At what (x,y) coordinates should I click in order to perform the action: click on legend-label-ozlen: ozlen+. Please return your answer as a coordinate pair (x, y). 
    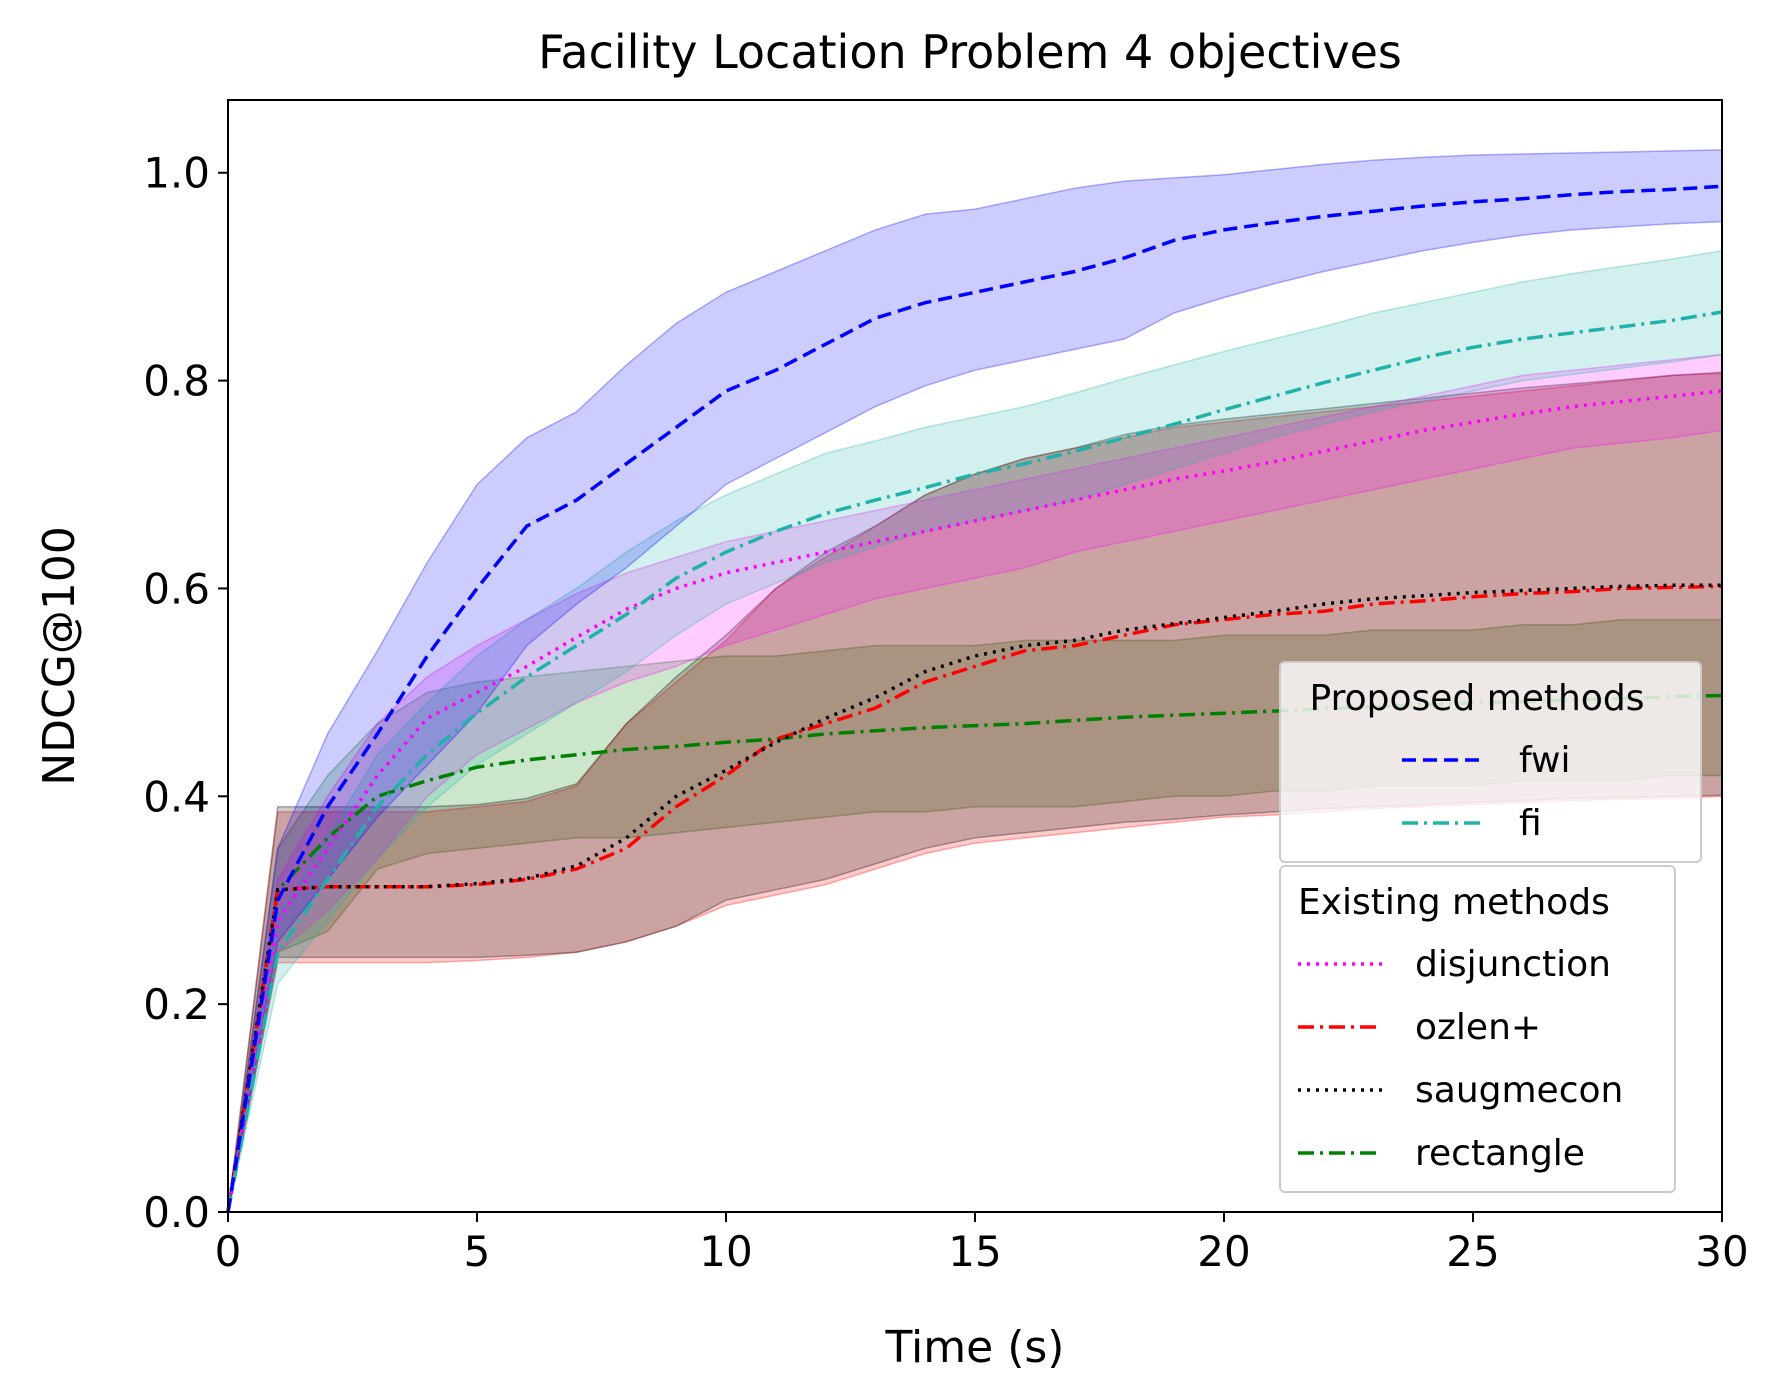
    Looking at the image, I should click on (1478, 1027).